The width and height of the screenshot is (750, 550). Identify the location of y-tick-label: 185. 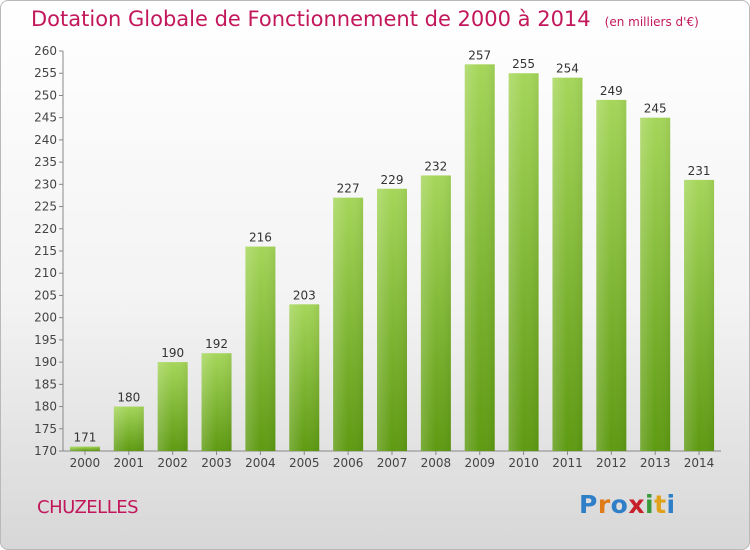
(45, 384).